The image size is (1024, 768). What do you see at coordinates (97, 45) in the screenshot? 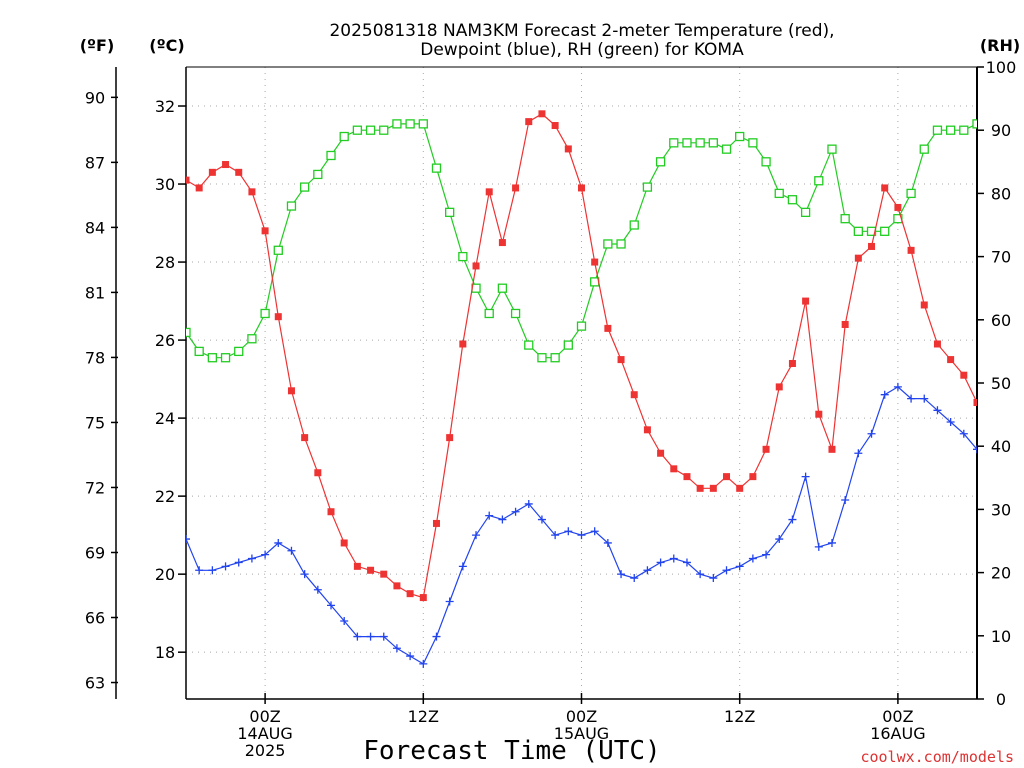
I see `fahrenheit-unit-label: (ºF)` at bounding box center [97, 45].